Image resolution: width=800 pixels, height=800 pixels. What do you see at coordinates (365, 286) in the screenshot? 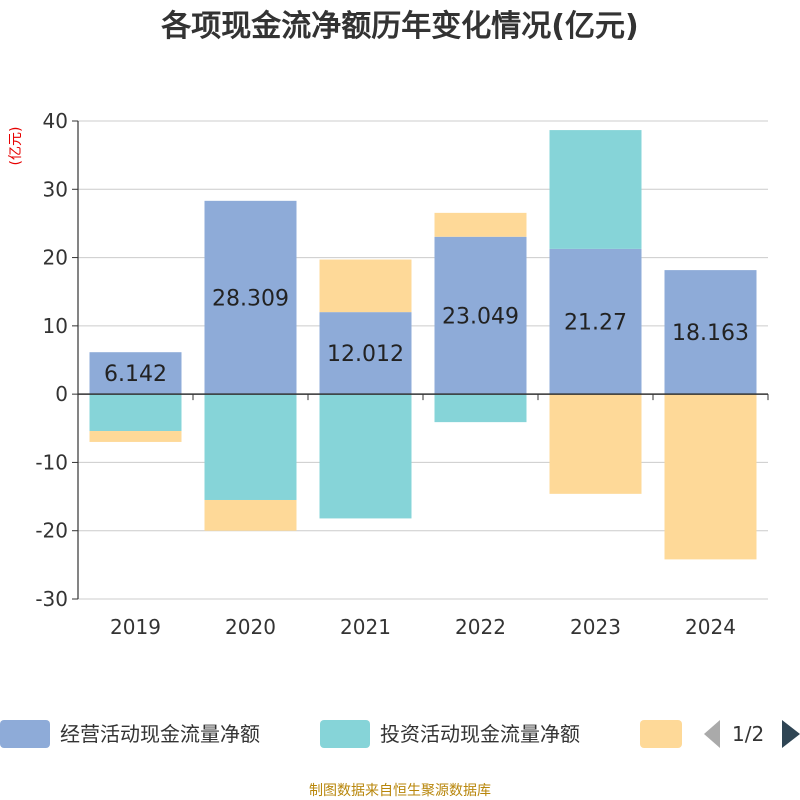
I see `bar-2021-s2` at bounding box center [365, 286].